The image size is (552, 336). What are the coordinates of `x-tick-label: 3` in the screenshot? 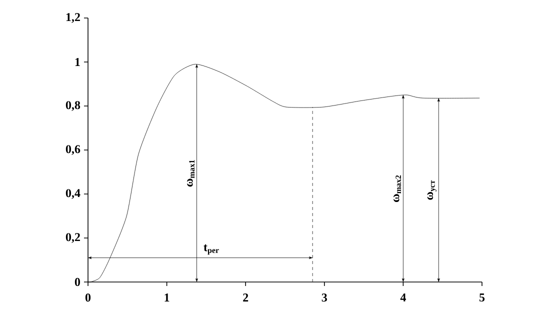 It's located at (324, 298).